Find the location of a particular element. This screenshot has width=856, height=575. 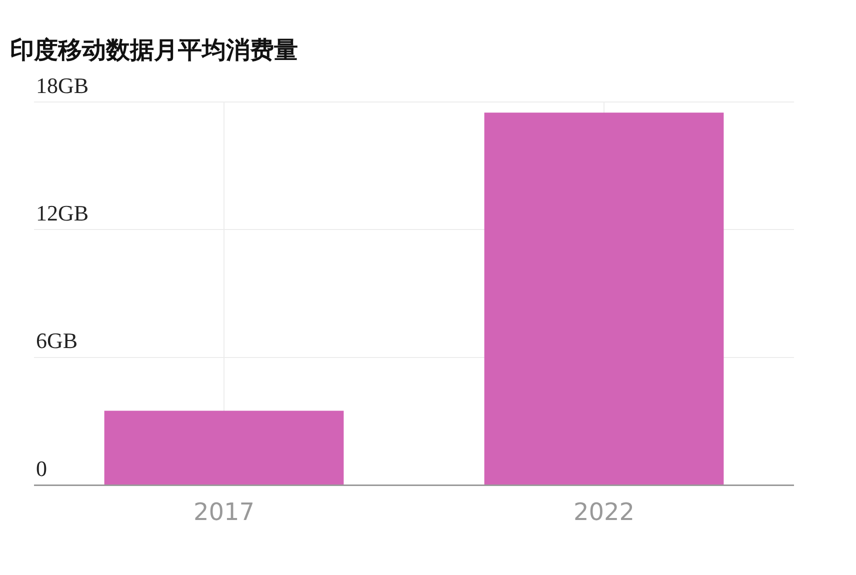

y-tick-label: 6GB is located at coordinates (57, 341).